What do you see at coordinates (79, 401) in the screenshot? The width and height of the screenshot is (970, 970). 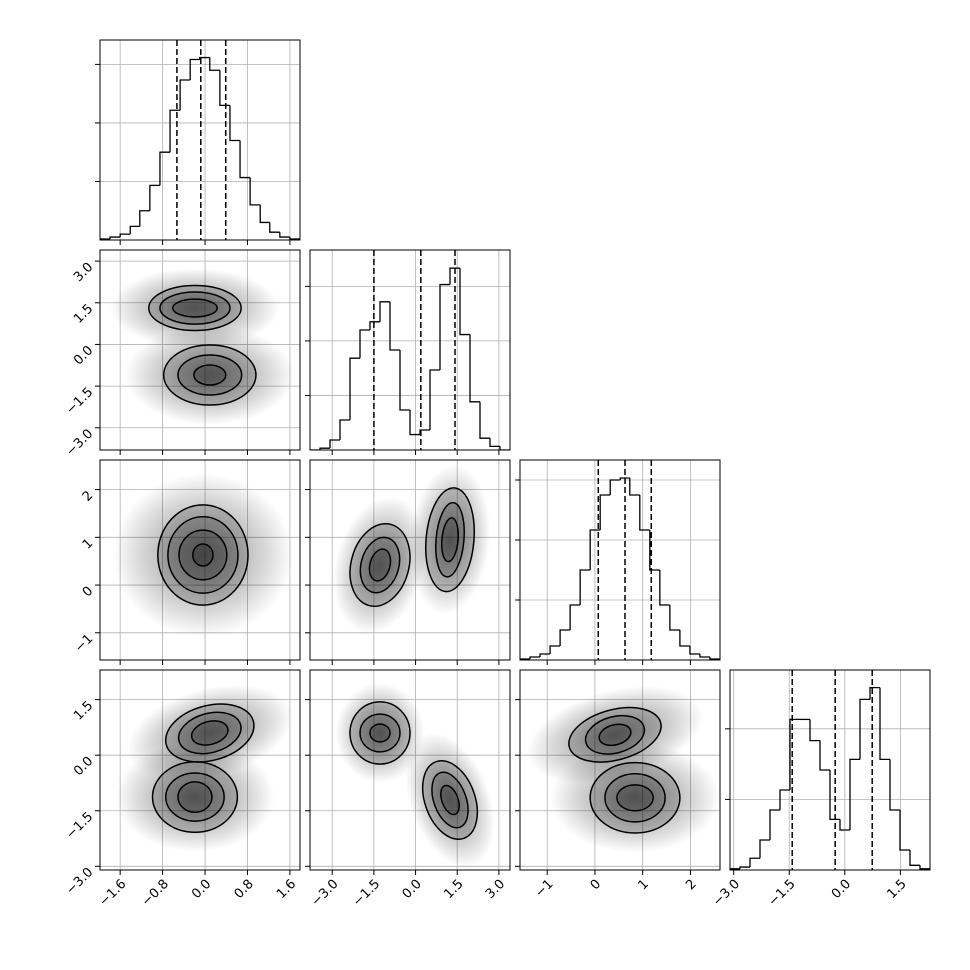 I see `y-tick-label: −1.5` at bounding box center [79, 401].